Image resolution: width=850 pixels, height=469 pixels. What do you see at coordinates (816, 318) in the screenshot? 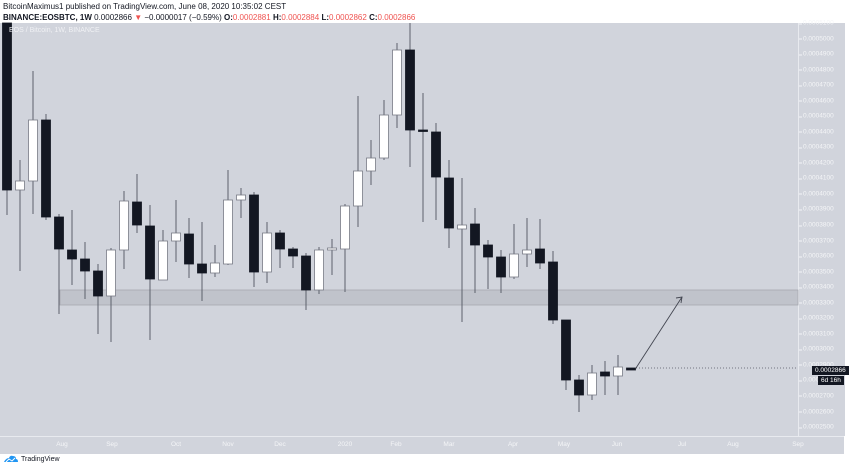
I see `price-tick: 0.0003200` at bounding box center [816, 318].